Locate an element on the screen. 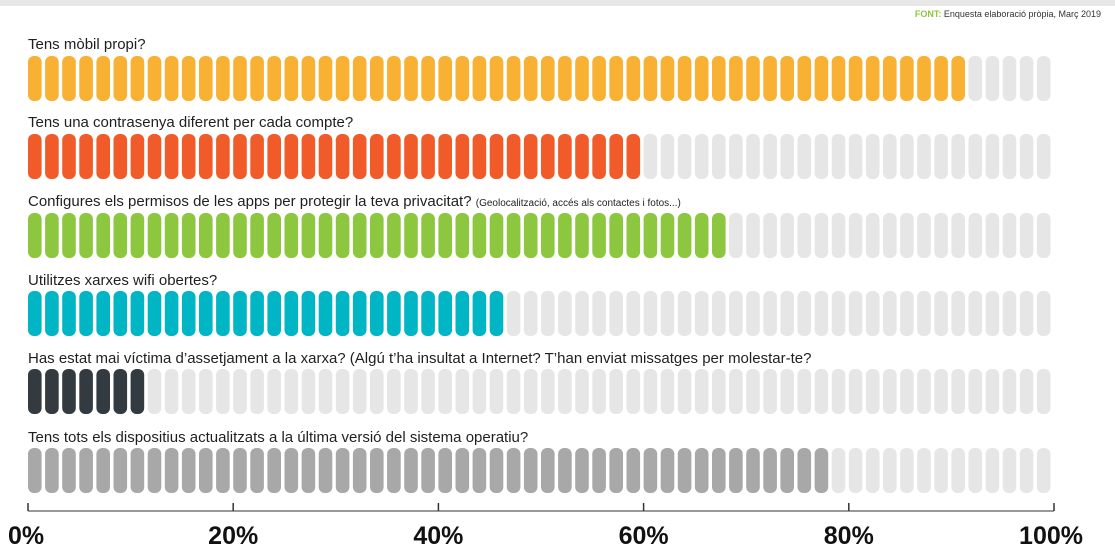 The height and width of the screenshot is (551, 1115). x-tick-label: 100% is located at coordinates (1051, 536).